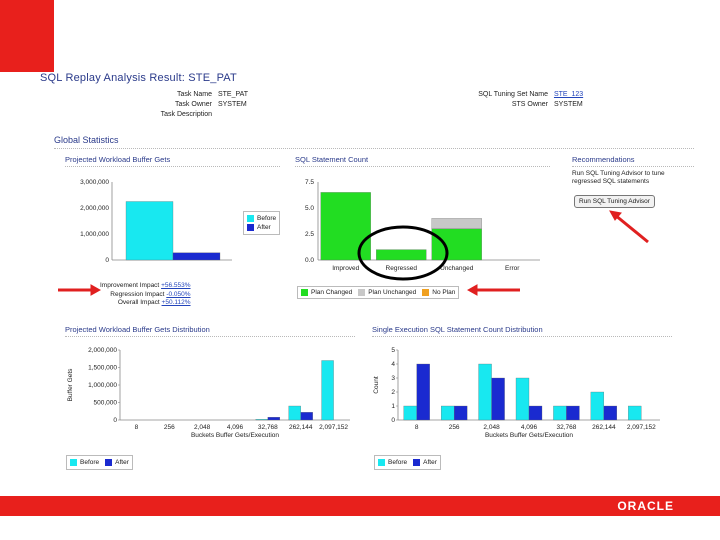 This screenshot has height=540, width=720. I want to click on p3-after-swatch, so click(109, 462).